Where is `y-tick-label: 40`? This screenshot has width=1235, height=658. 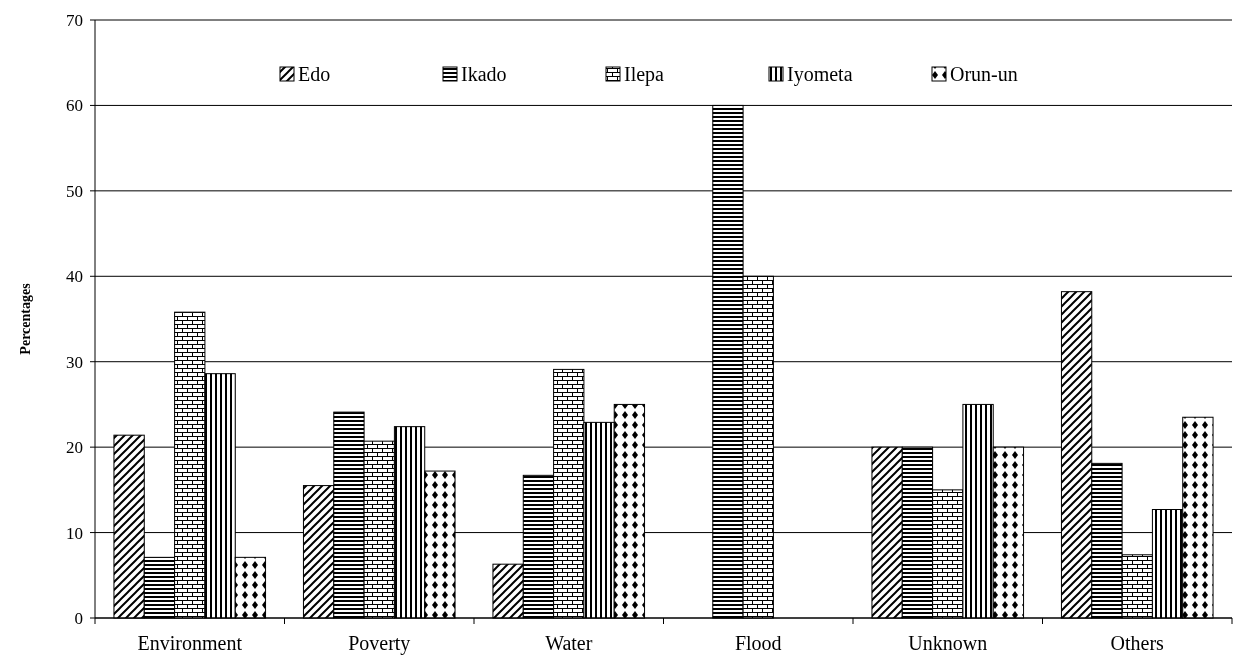
y-tick-label: 40 is located at coordinates (74, 277).